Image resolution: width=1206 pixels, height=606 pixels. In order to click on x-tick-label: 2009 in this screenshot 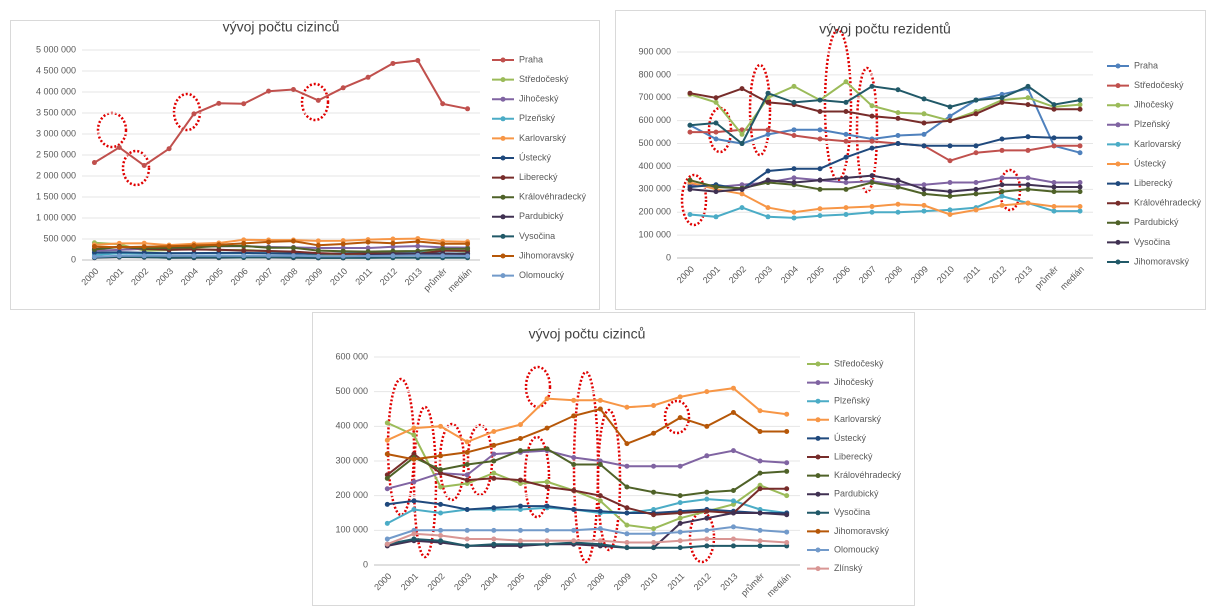, I will do `click(622, 581)`.